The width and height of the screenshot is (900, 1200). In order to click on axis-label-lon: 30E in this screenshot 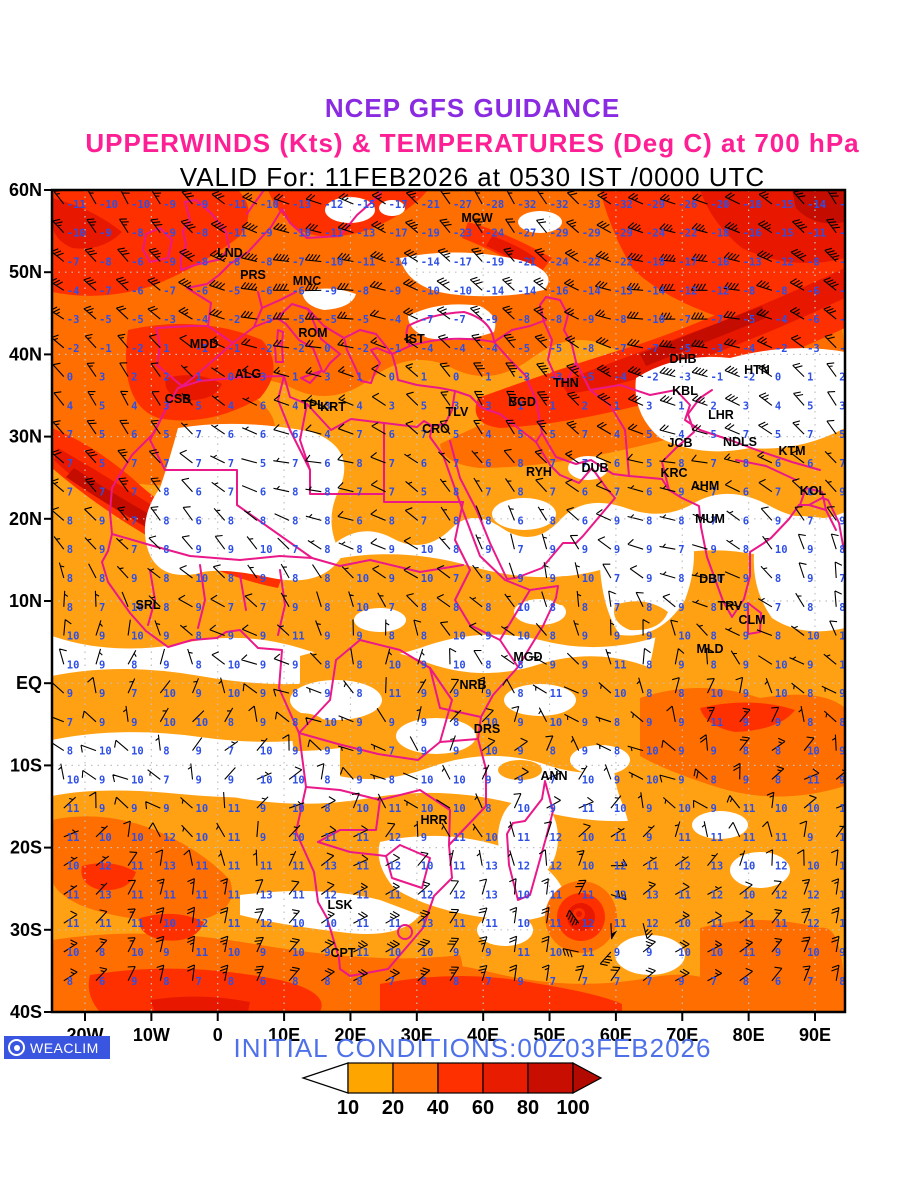, I will do `click(417, 1035)`.